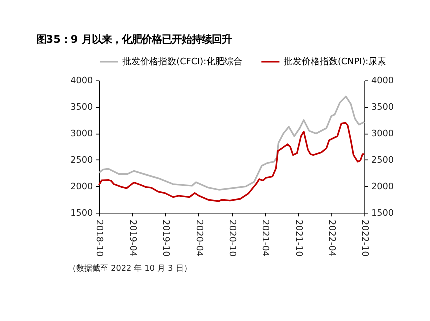 The image size is (430, 321). Describe the element at coordinates (132, 239) in the screenshot. I see `x-tick-label: 2019-04` at that location.